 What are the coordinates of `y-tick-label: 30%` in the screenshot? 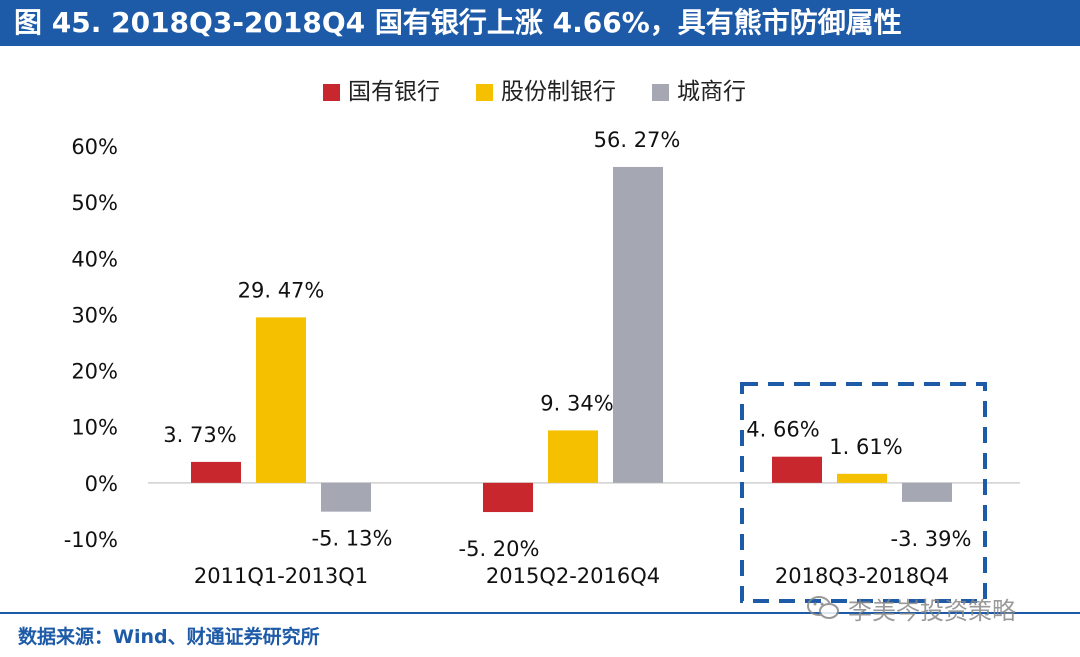 It's located at (94, 315).